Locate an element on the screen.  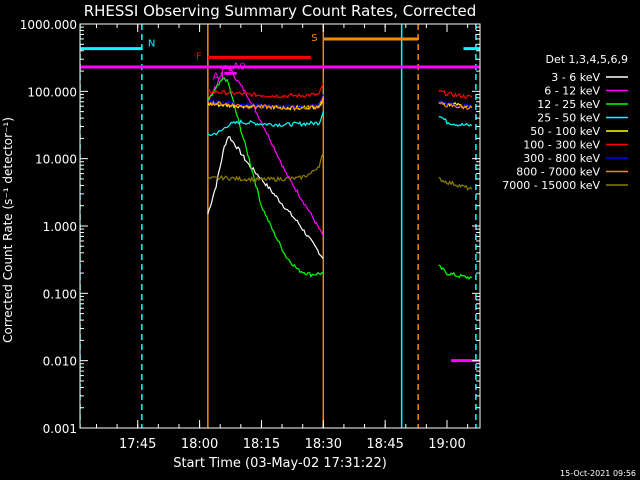
x-tick-label: 18:00 is located at coordinates (199, 444).